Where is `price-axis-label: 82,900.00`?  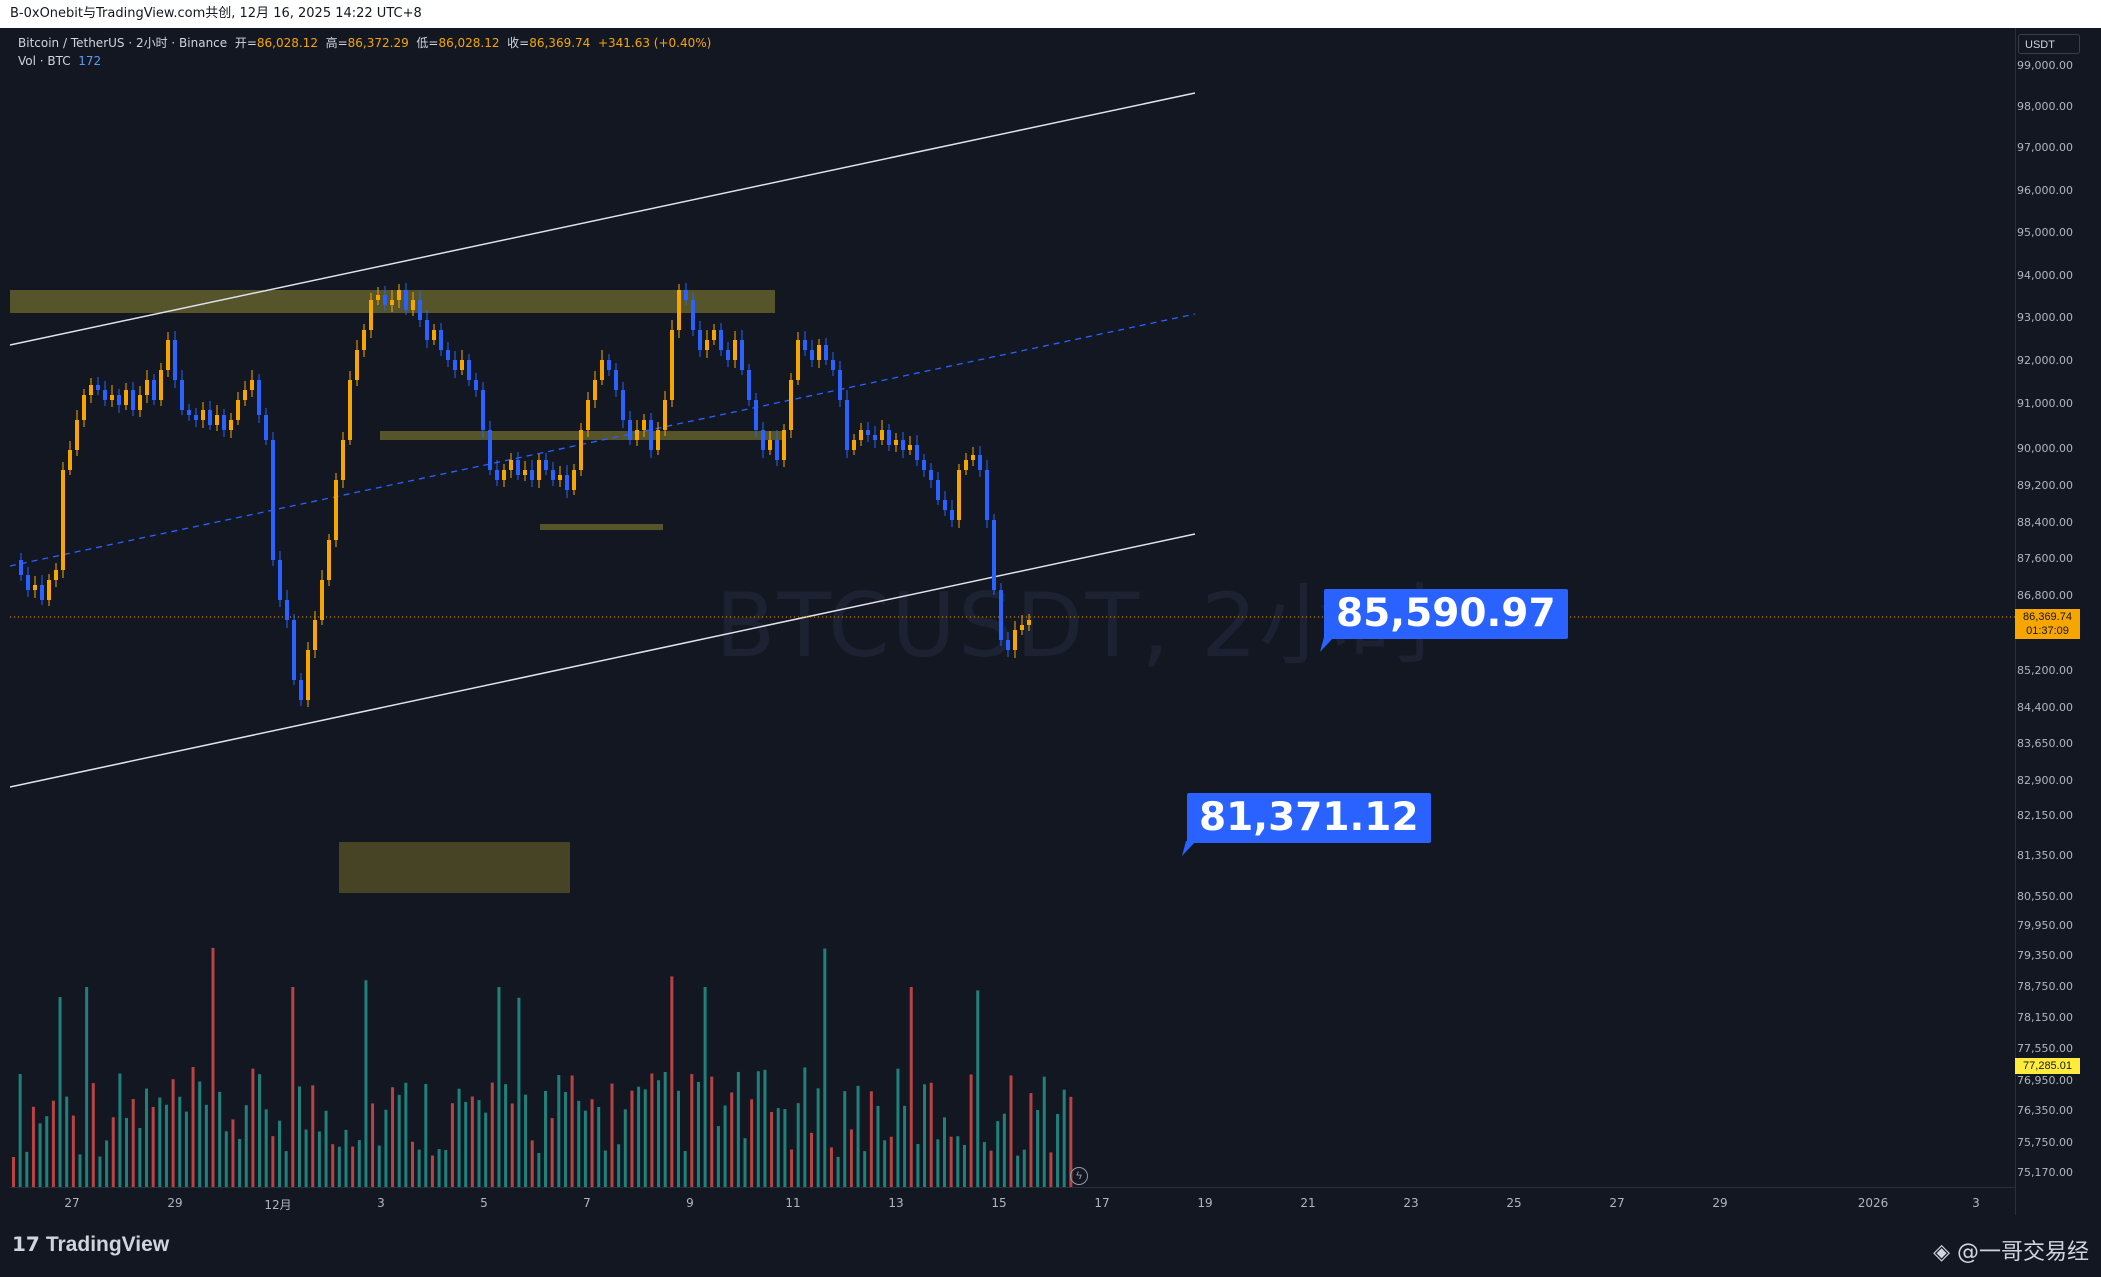
price-axis-label: 82,900.00 is located at coordinates (2045, 780).